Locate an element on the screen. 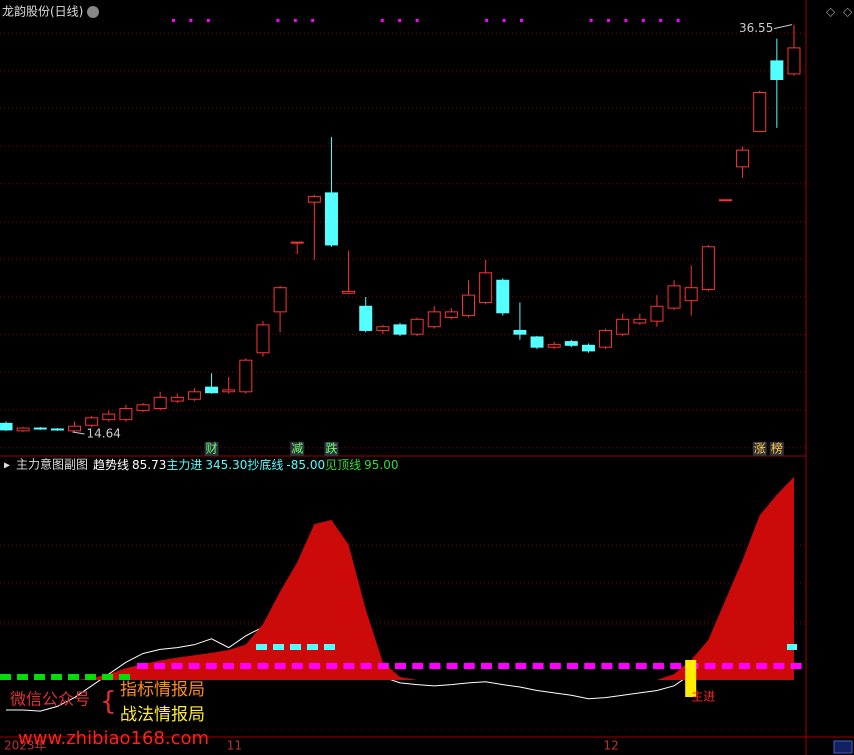 Image resolution: width=854 pixels, height=755 pixels. x-tick-label: 11 is located at coordinates (234, 746).